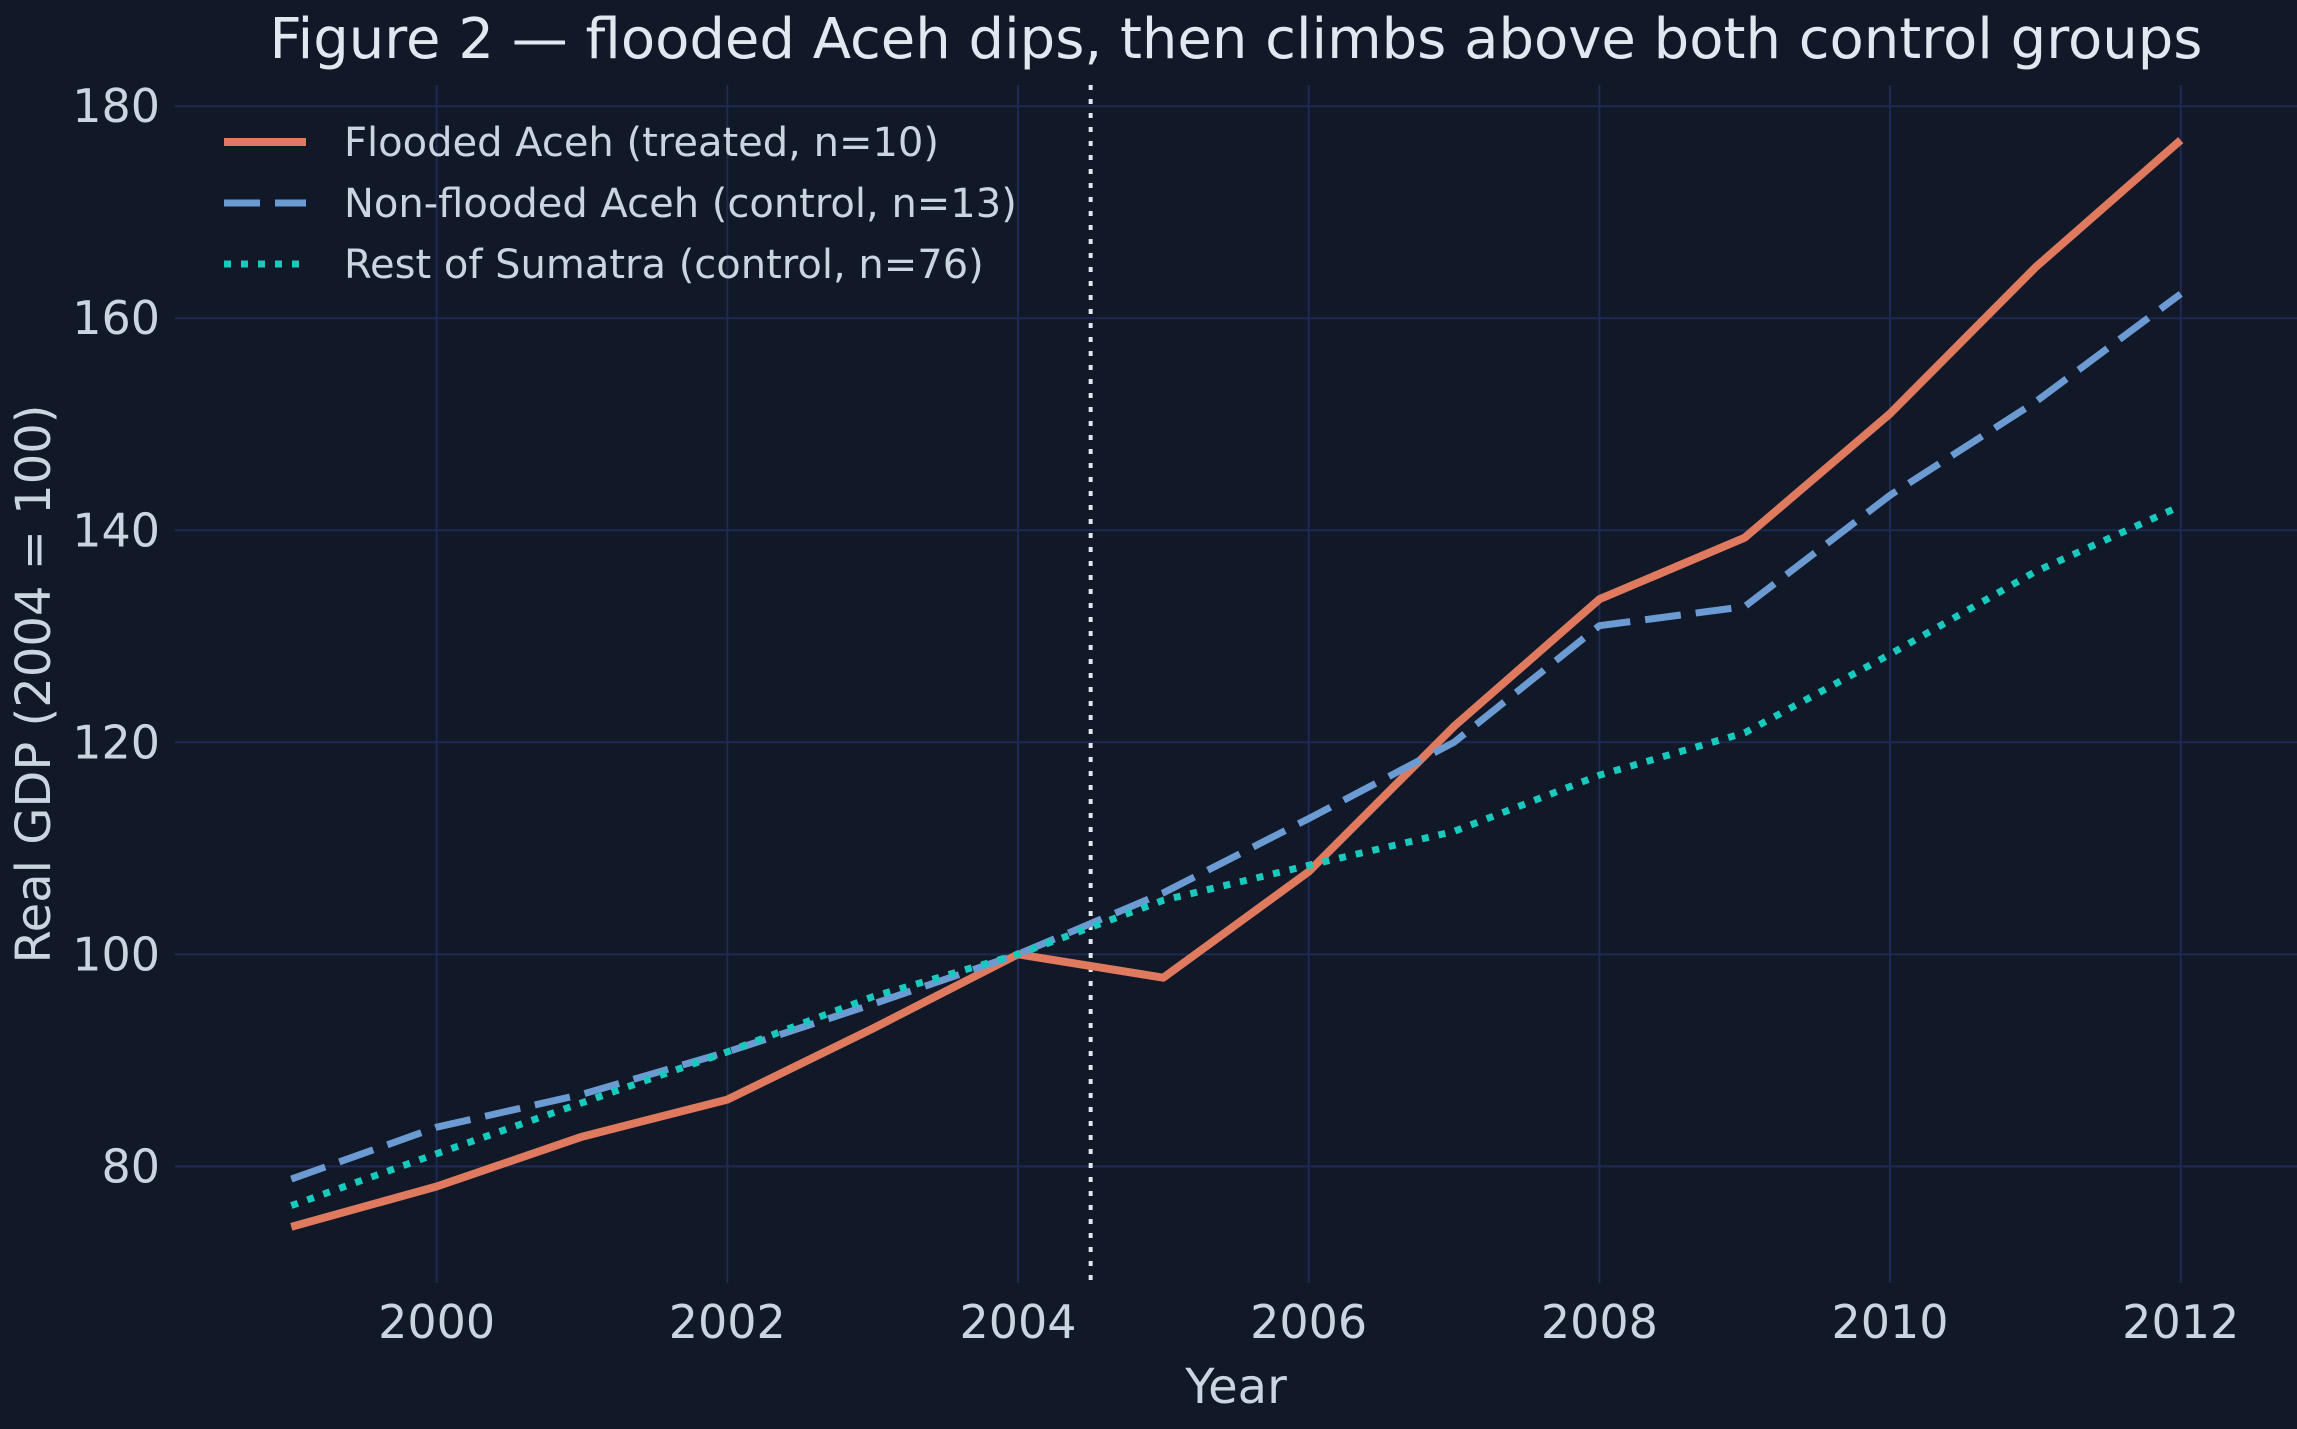 This screenshot has height=1429, width=2297. Describe the element at coordinates (1235, 1387) in the screenshot. I see `x-axis-label: Year` at that location.